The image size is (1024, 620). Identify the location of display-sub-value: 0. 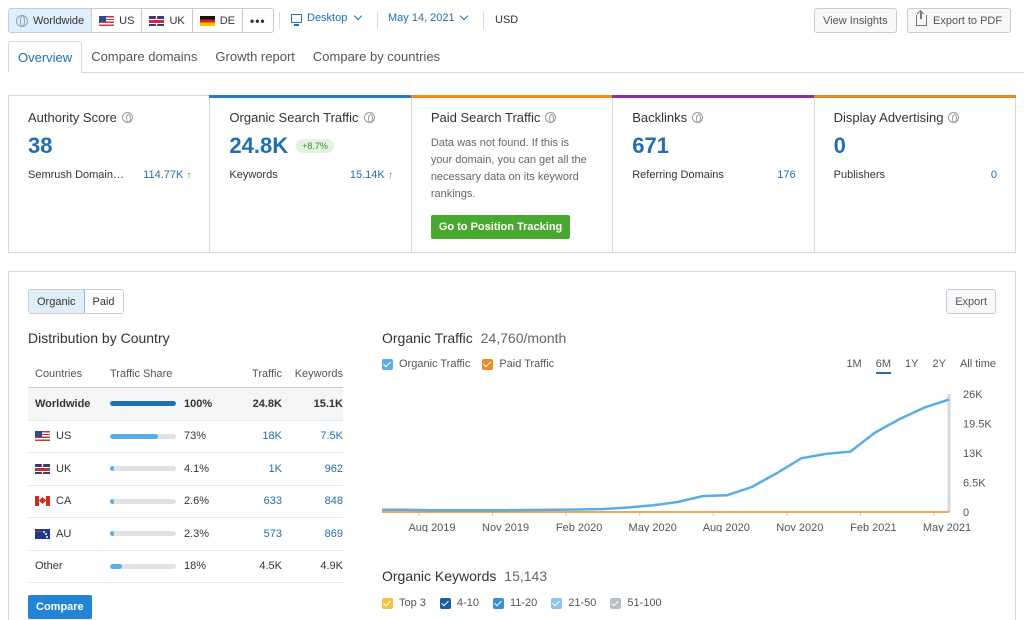
(994, 175).